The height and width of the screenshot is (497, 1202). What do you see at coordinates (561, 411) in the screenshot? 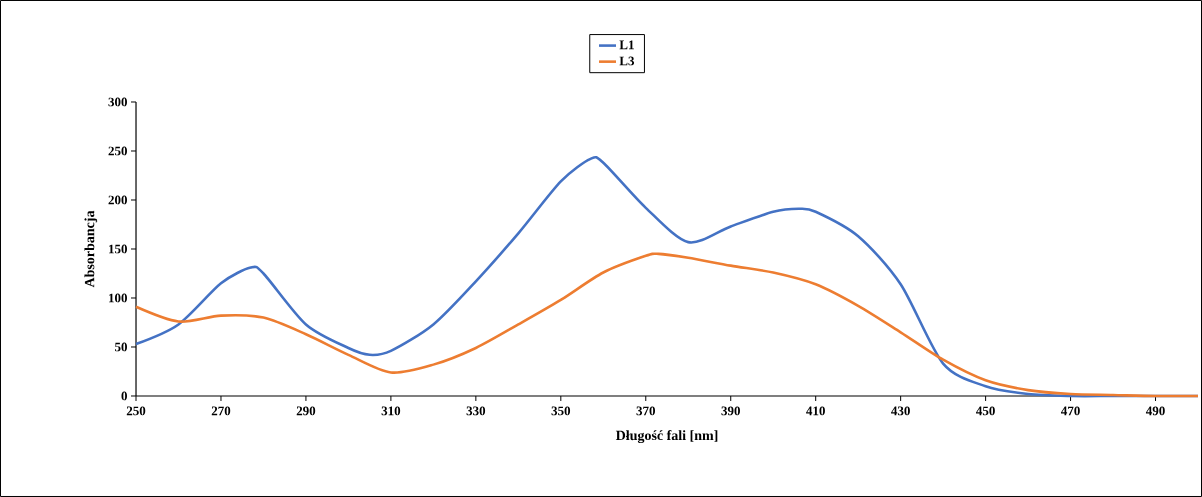
I see `x-tick-label: 350` at bounding box center [561, 411].